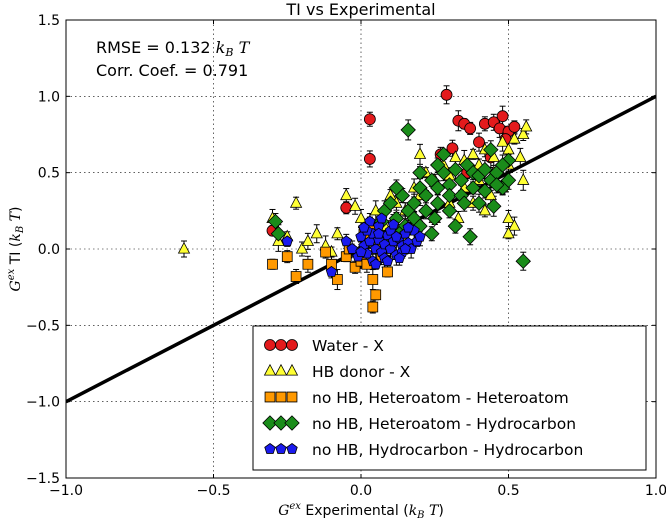 The width and height of the screenshot is (666, 520). What do you see at coordinates (292, 345) in the screenshot?
I see `legend-marker-circle` at bounding box center [292, 345].